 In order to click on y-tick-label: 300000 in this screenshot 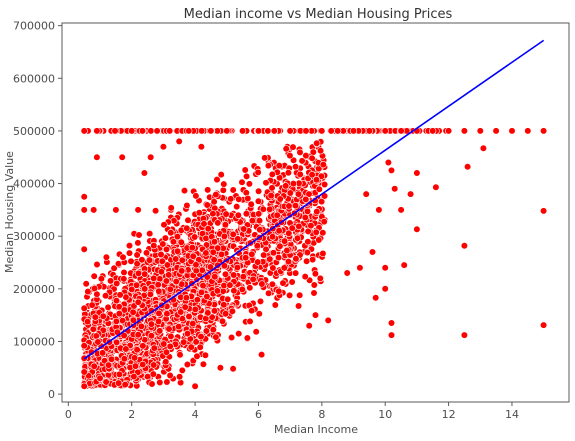, I will do `click(34, 236)`.